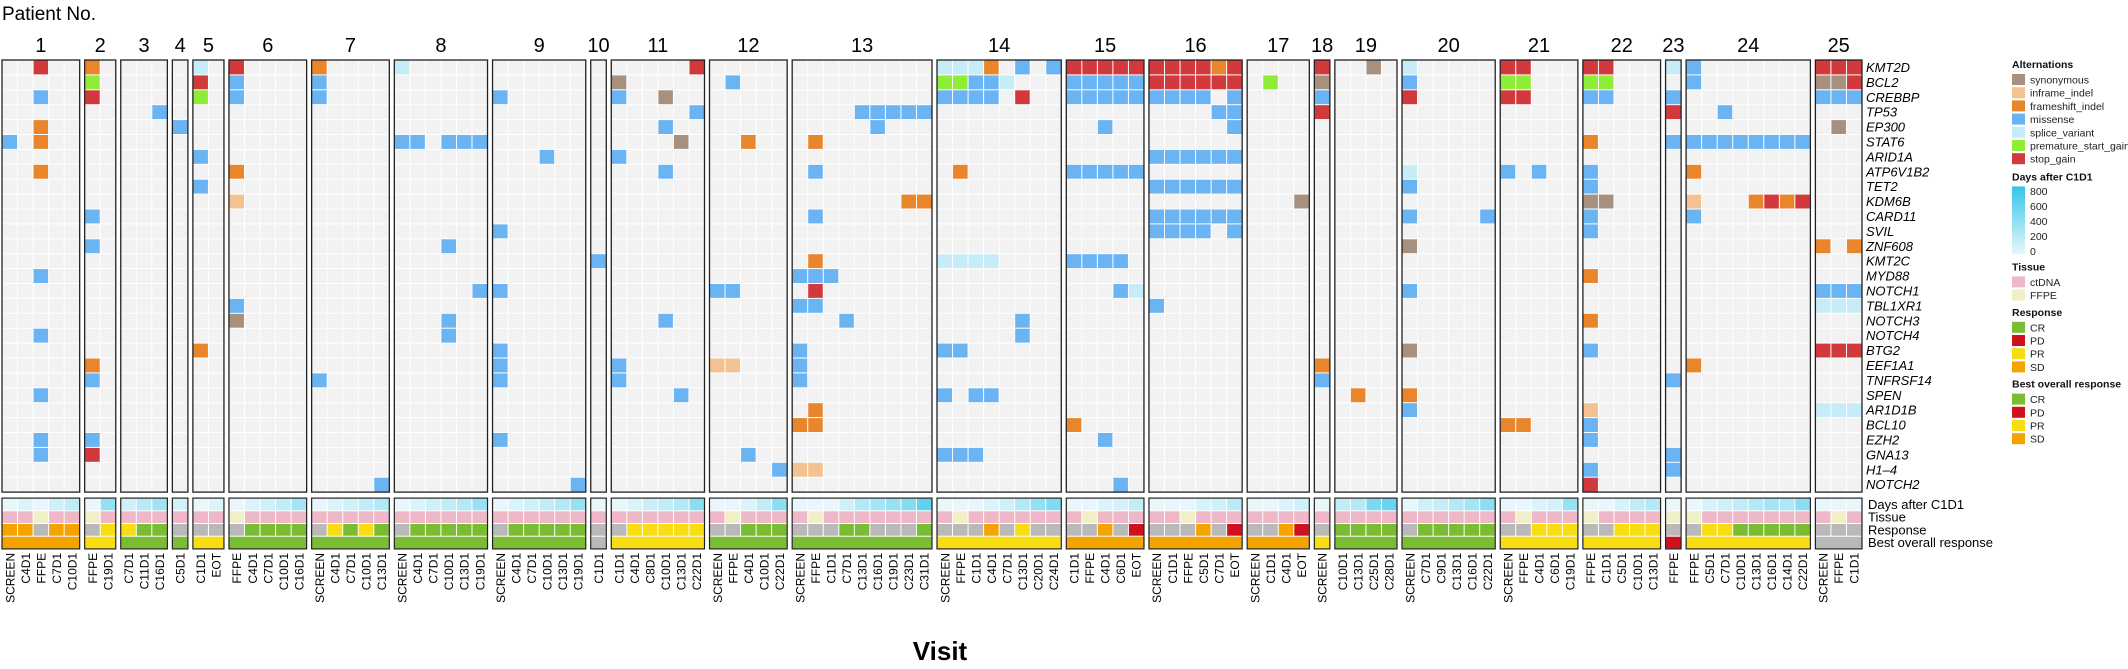 This screenshot has height=669, width=2128. What do you see at coordinates (2018, 425) in the screenshot?
I see `legend-swatch` at bounding box center [2018, 425].